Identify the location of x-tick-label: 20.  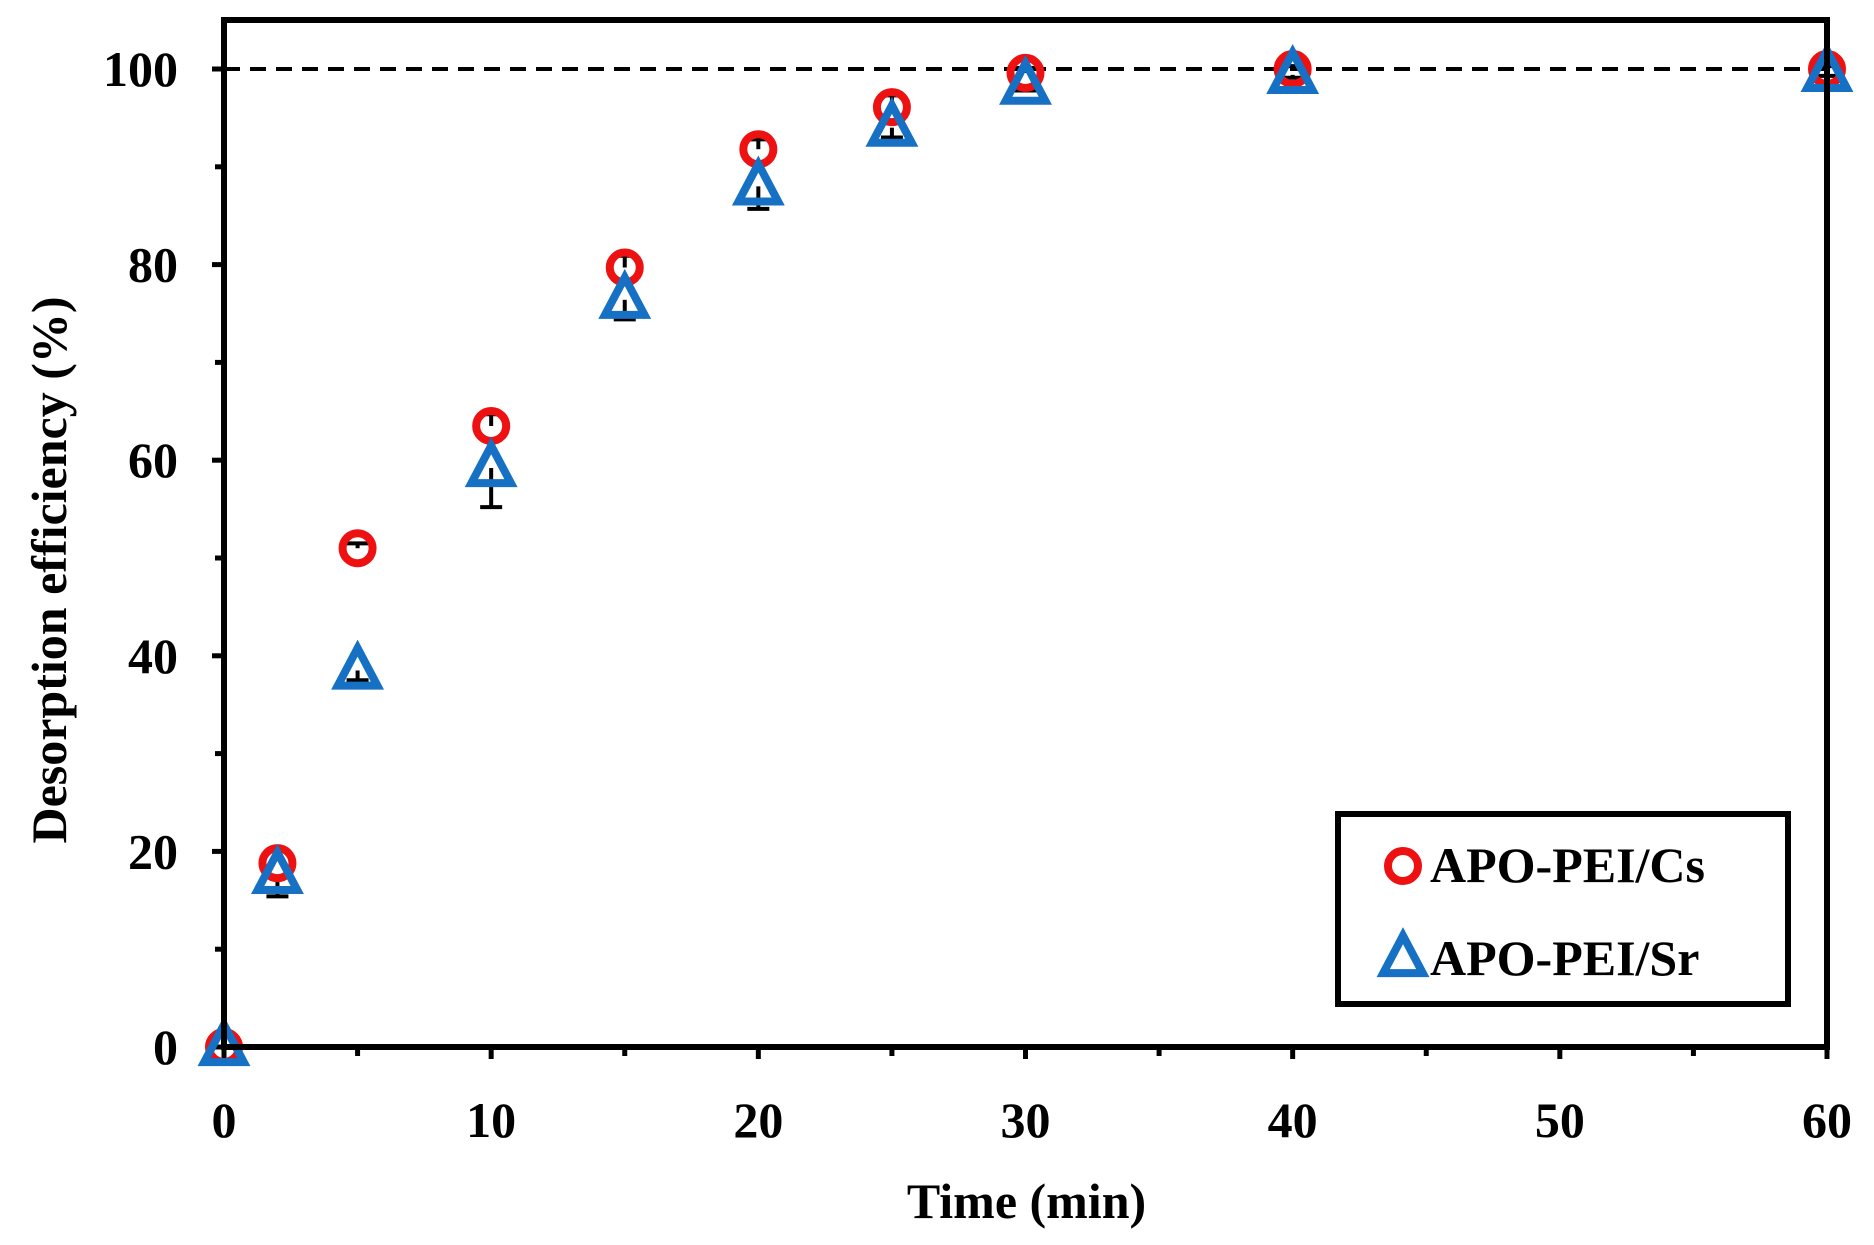
(758, 1120).